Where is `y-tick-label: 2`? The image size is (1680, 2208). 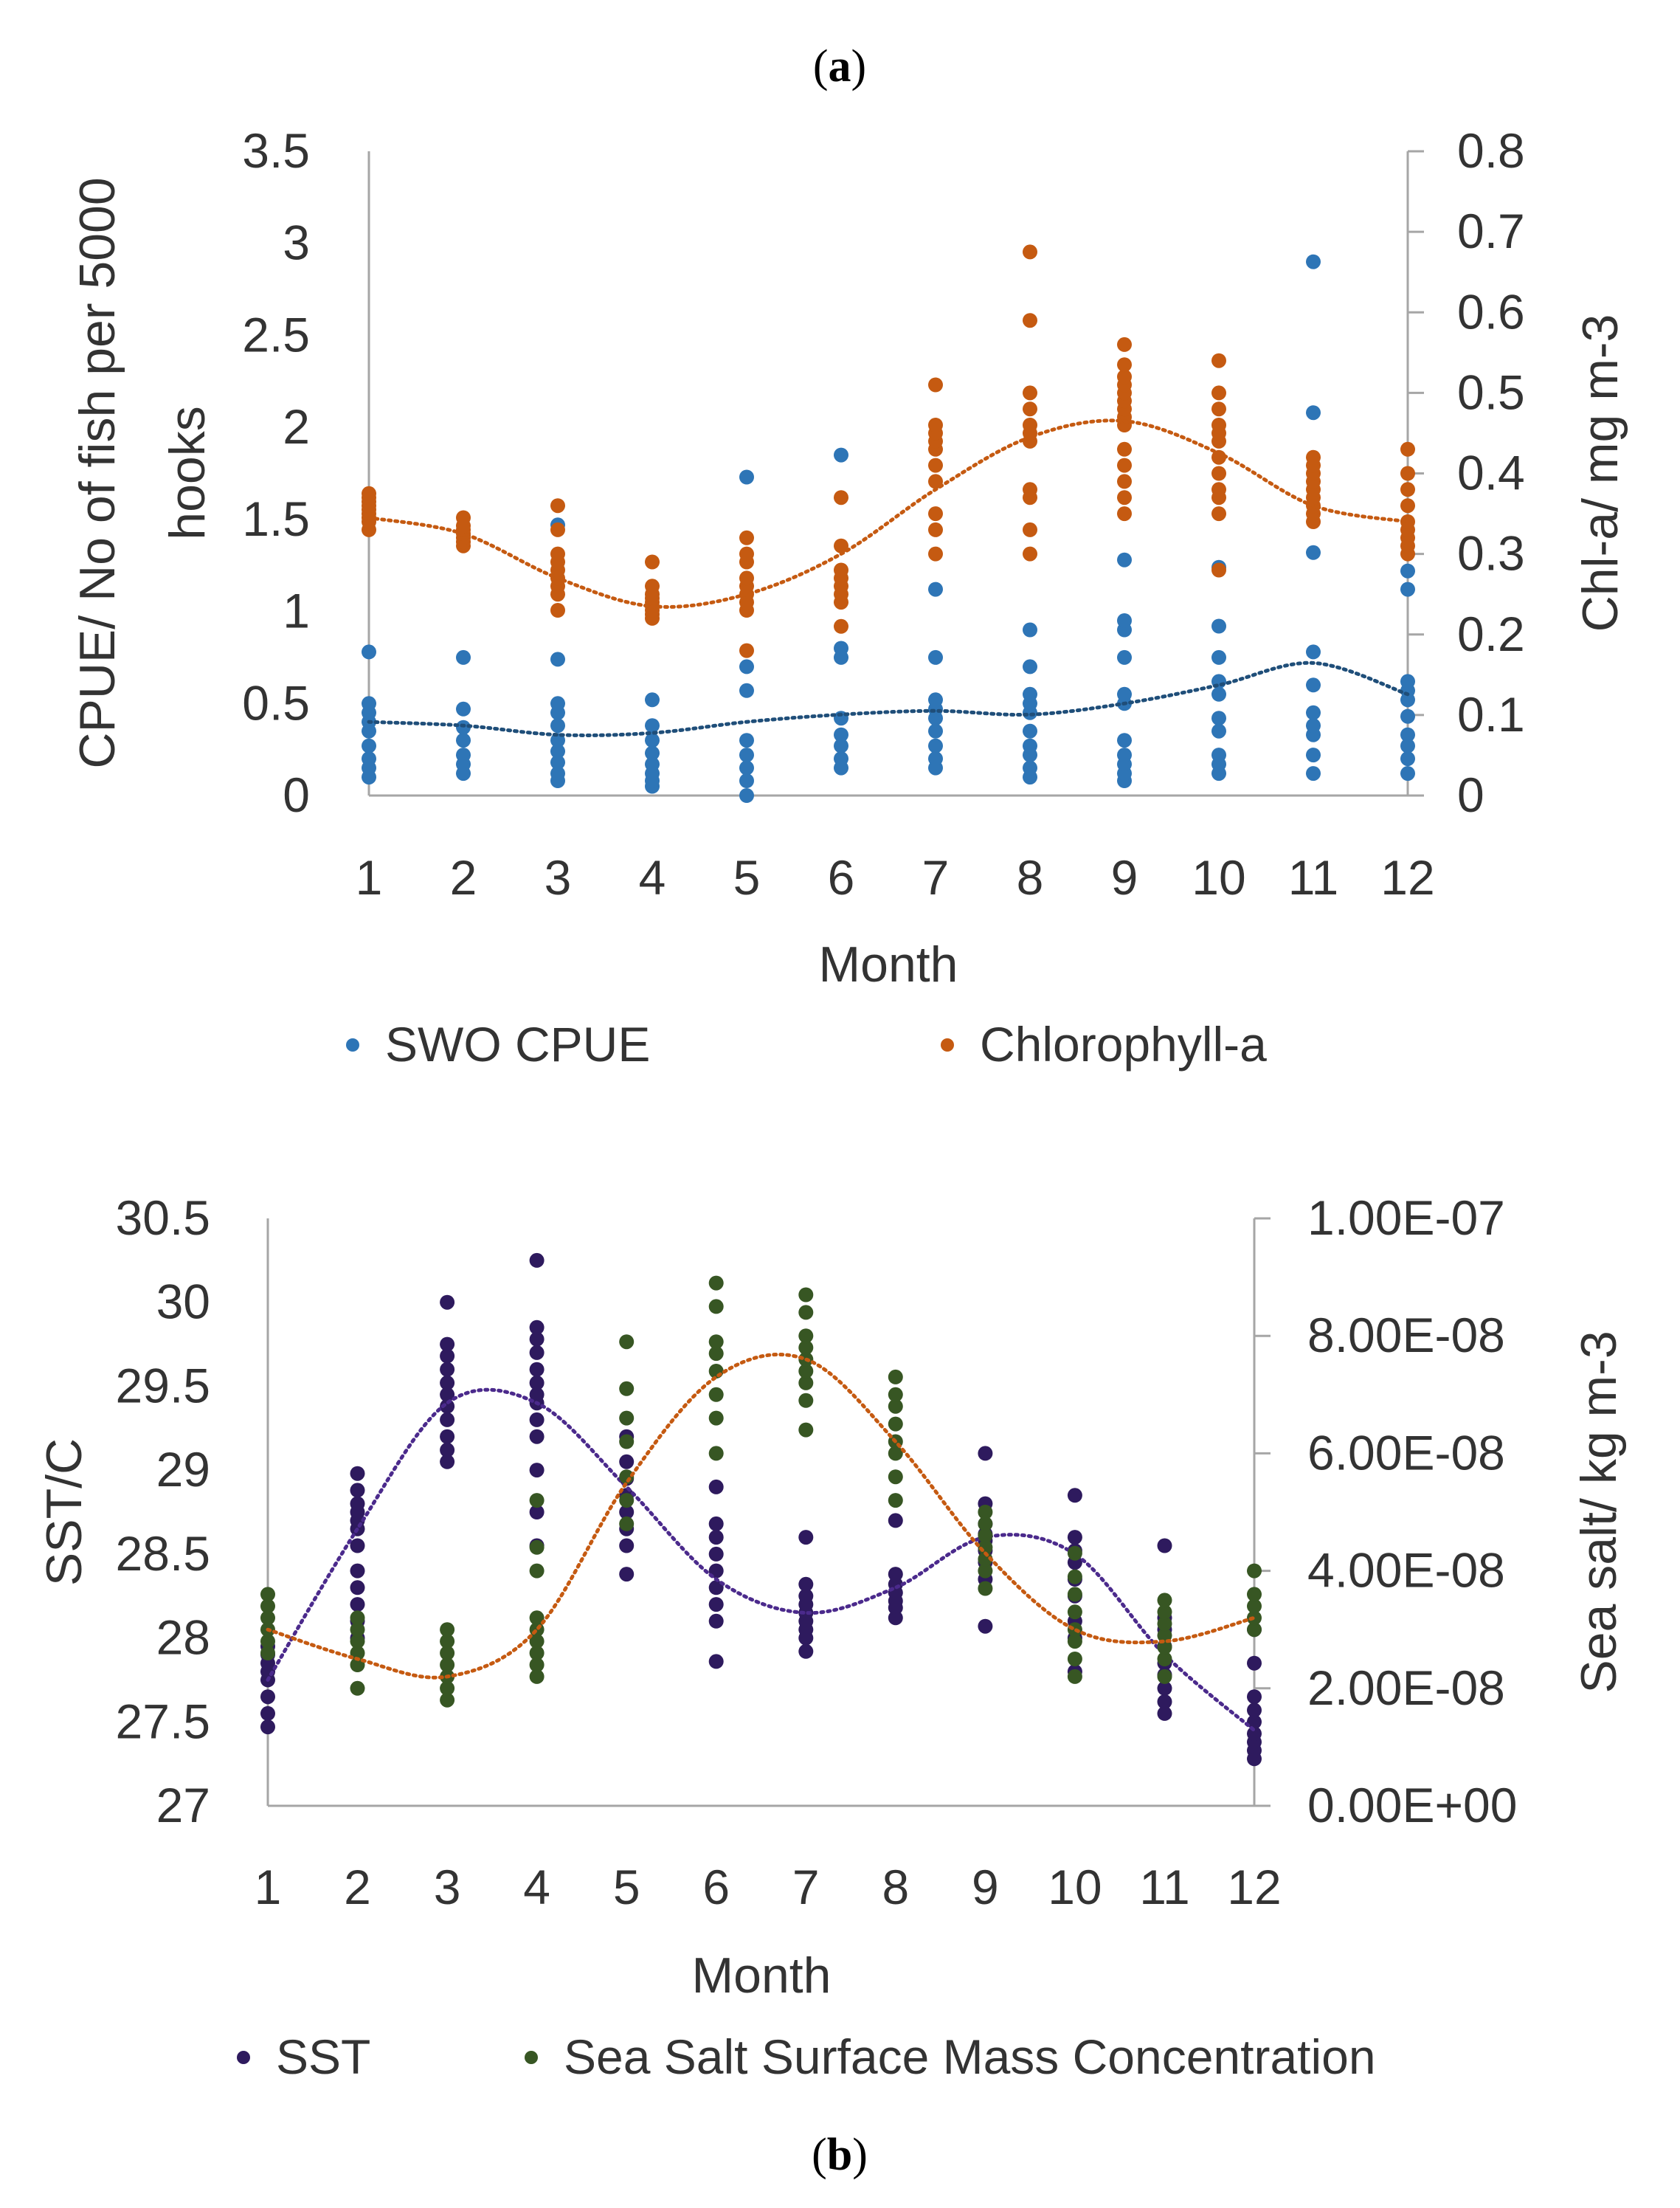 y-tick-label: 2 is located at coordinates (296, 426).